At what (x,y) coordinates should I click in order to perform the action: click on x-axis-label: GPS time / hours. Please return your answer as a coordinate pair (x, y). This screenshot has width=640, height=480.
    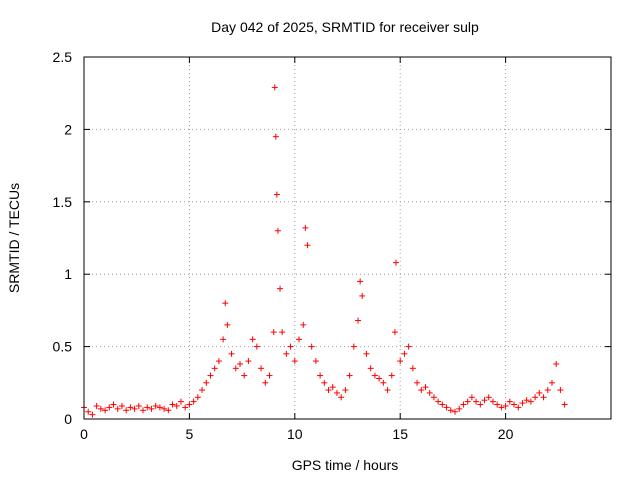
    Looking at the image, I should click on (345, 465).